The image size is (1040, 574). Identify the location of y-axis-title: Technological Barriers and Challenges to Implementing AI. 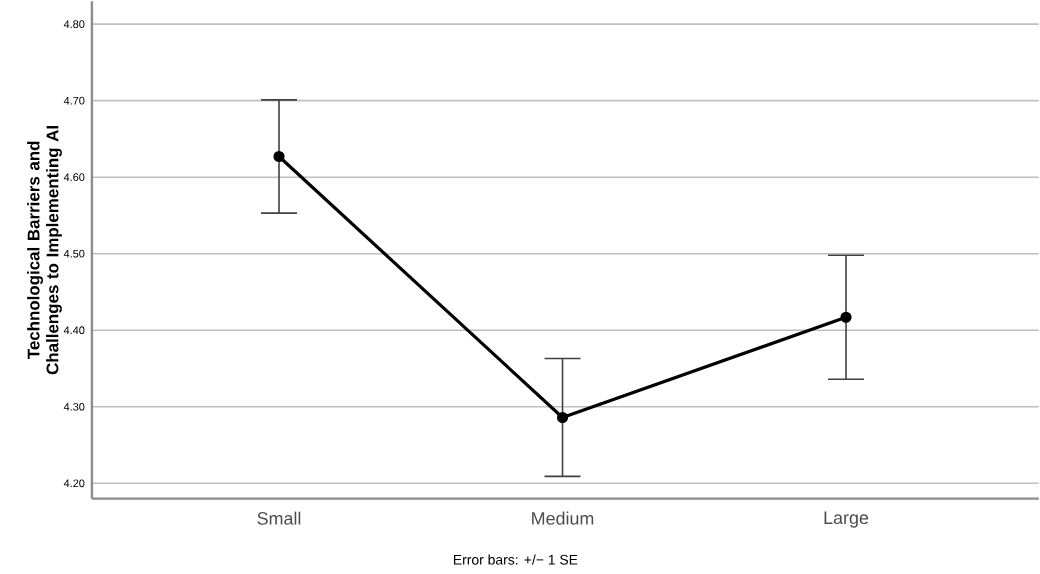
(44, 249).